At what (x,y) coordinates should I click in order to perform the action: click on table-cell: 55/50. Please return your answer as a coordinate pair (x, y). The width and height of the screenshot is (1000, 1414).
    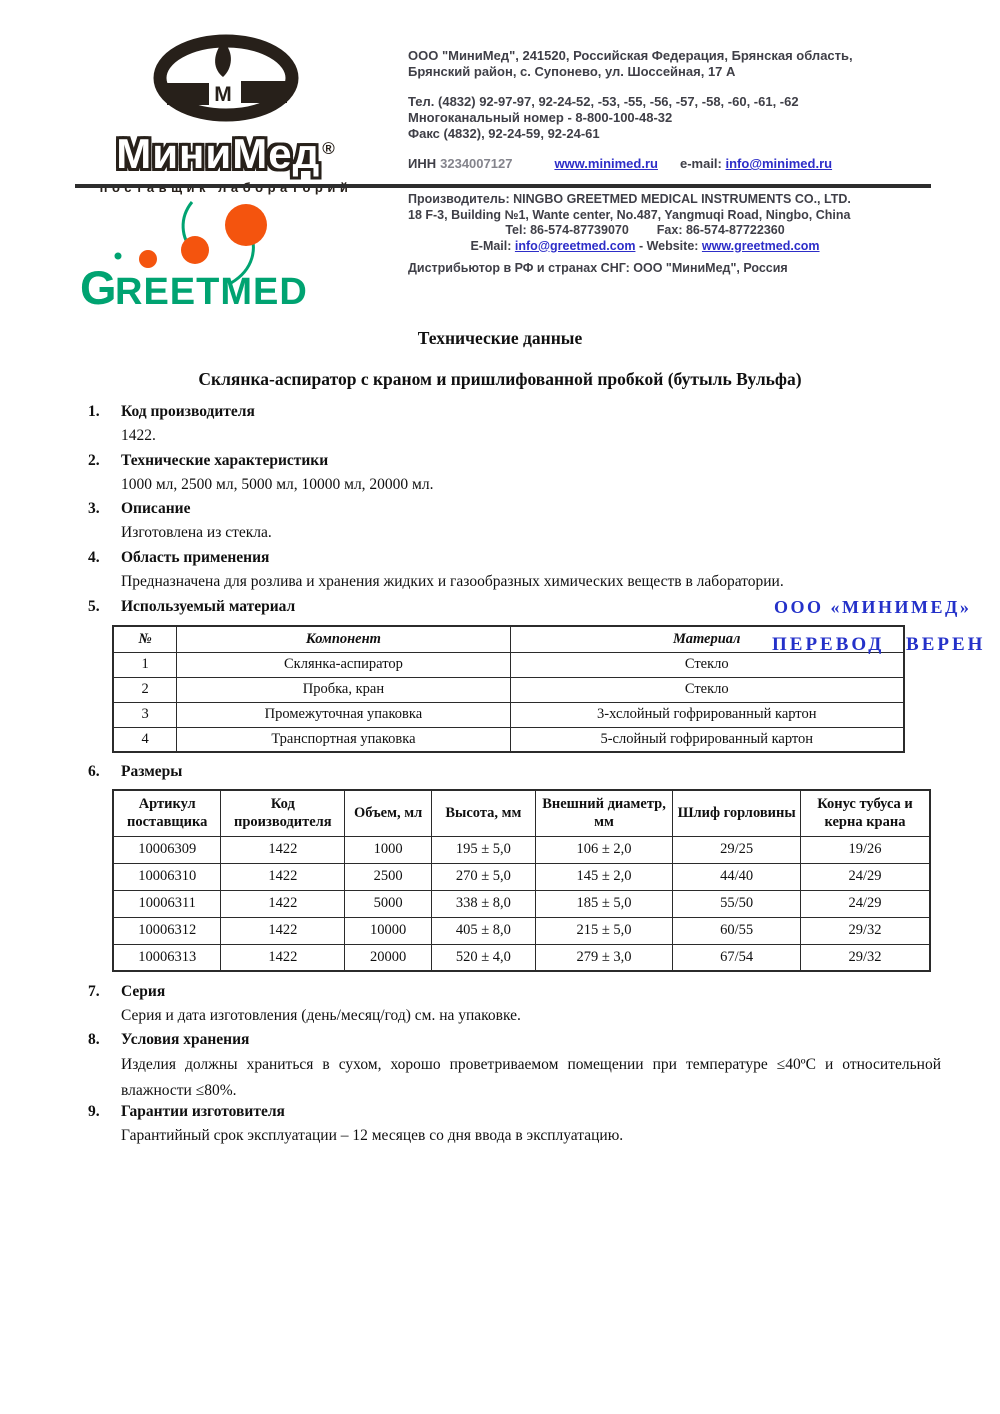
    Looking at the image, I should click on (736, 903).